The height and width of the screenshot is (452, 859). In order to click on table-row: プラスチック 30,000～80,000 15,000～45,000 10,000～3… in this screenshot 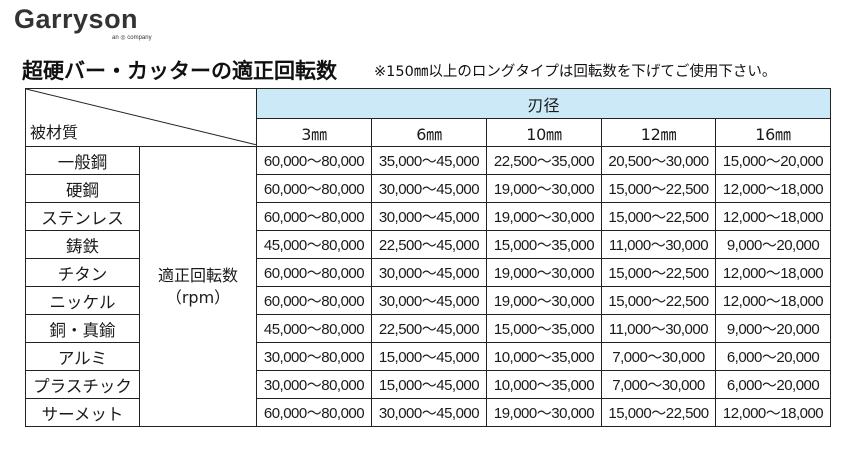, I will do `click(428, 384)`.